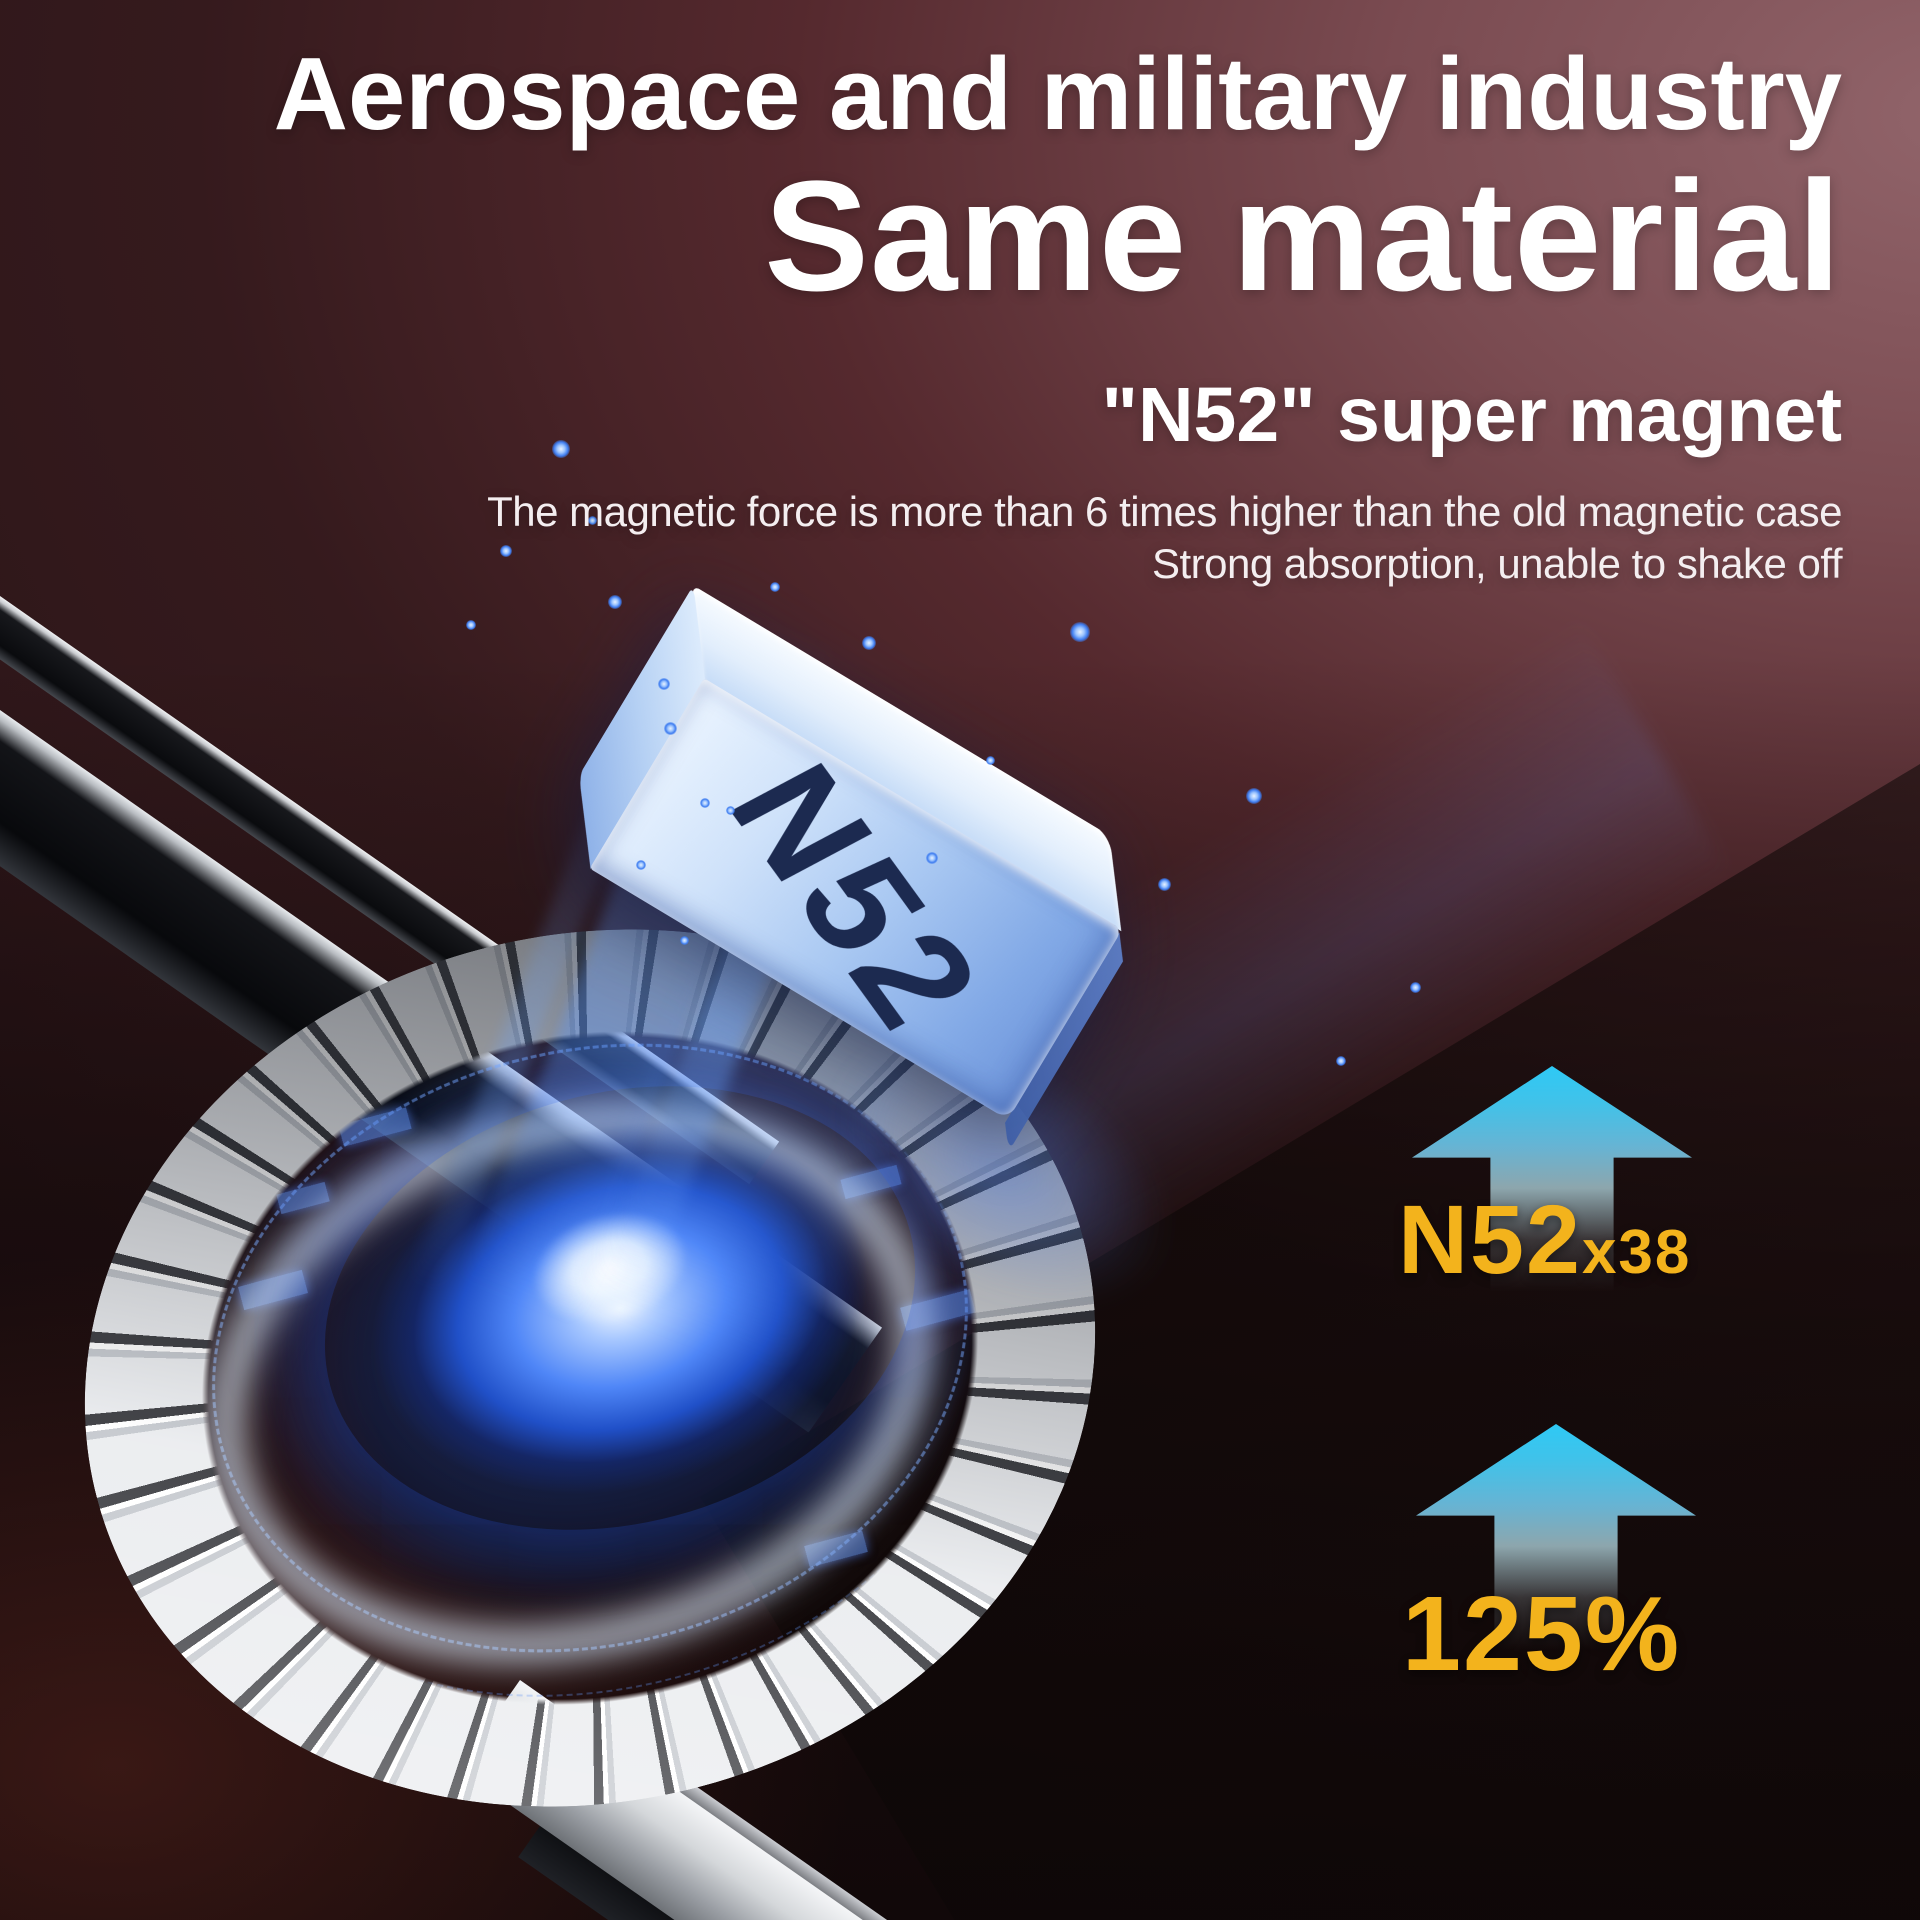 The image size is (1920, 1920). What do you see at coordinates (1057, 93) in the screenshot?
I see `headline-line1: Aerospace and military industry` at bounding box center [1057, 93].